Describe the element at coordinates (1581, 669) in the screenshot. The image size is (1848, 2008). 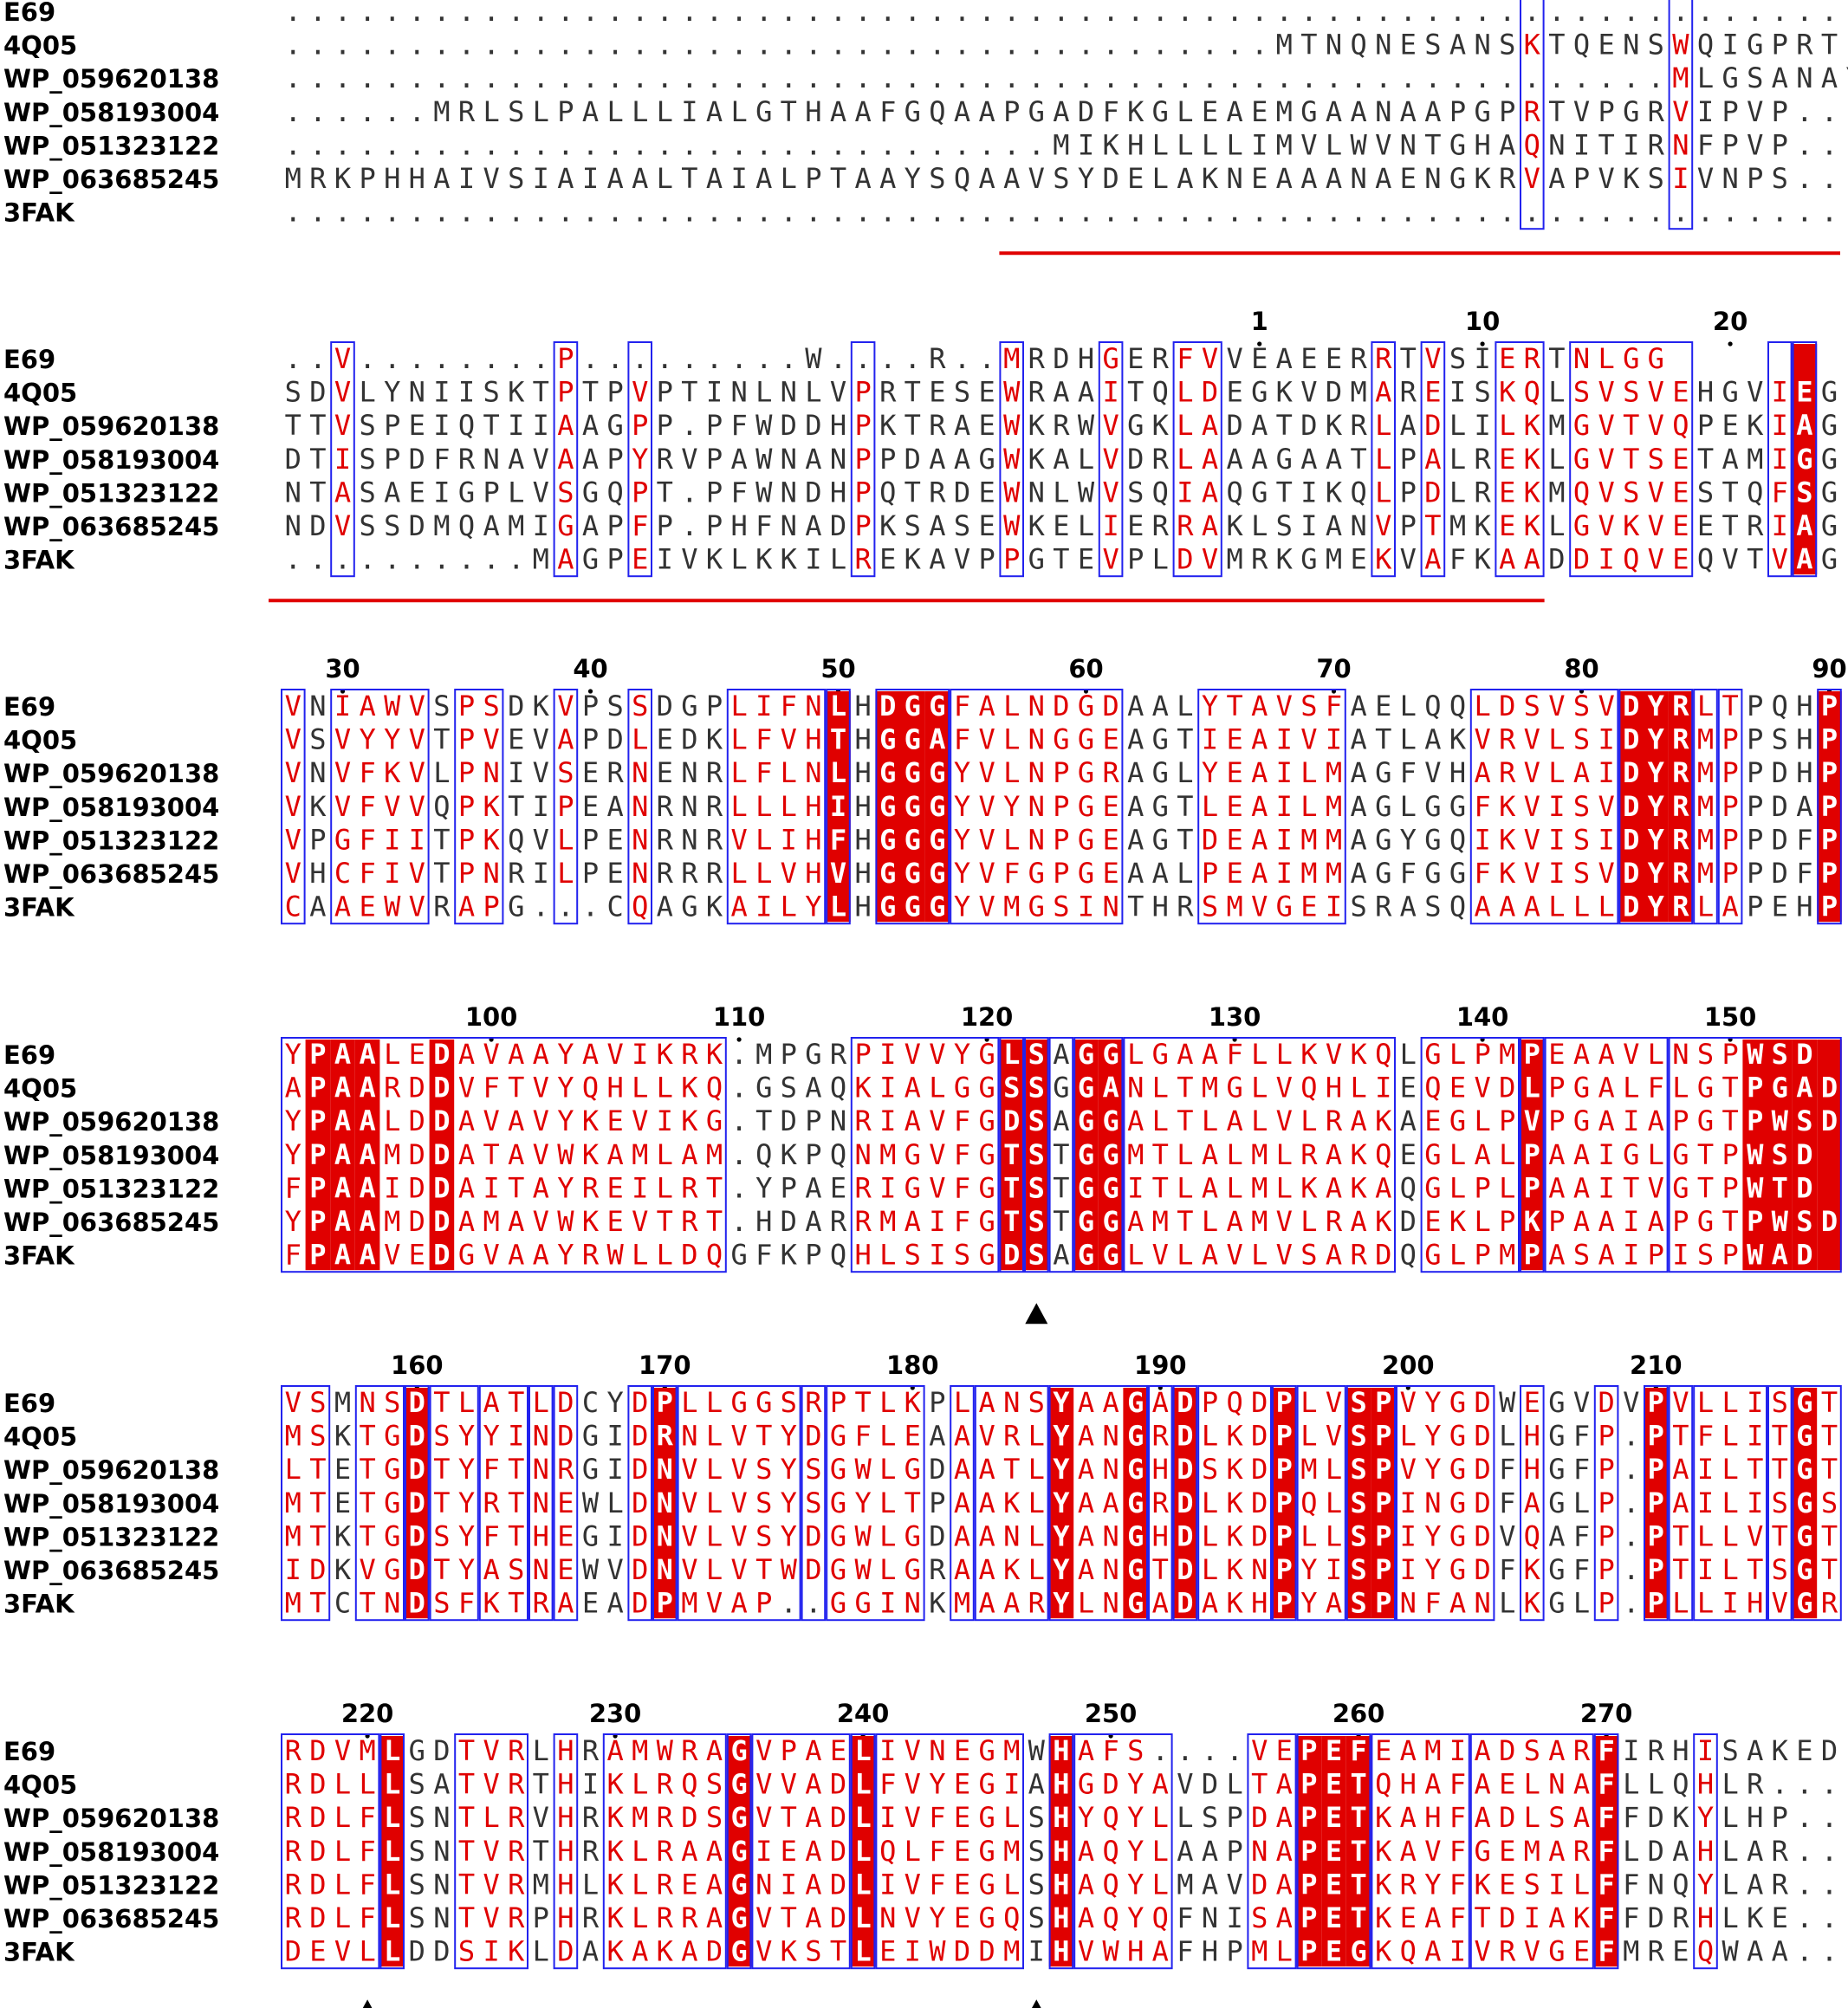
I see `position-number: 80` at that location.